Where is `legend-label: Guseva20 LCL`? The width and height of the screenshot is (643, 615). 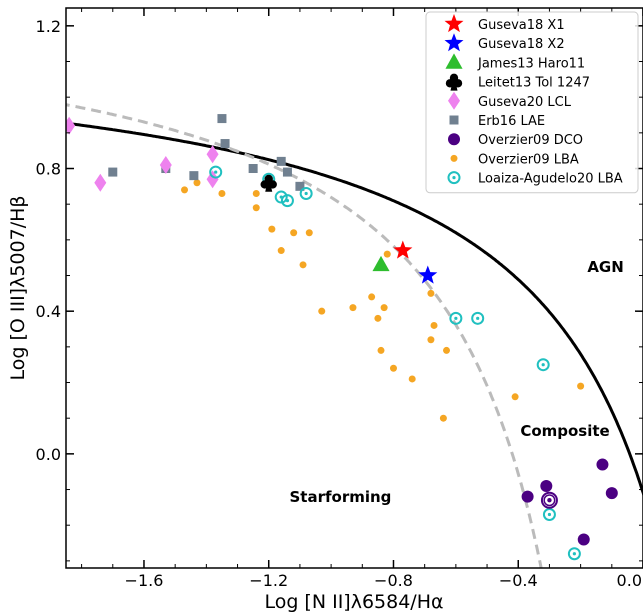
legend-label: Guseva20 LCL is located at coordinates (525, 102).